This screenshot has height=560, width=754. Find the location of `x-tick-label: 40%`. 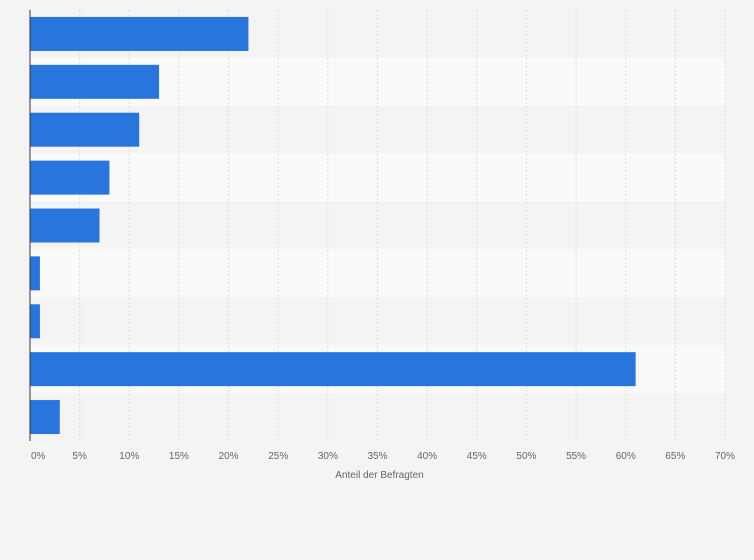

x-tick-label: 40% is located at coordinates (427, 456).